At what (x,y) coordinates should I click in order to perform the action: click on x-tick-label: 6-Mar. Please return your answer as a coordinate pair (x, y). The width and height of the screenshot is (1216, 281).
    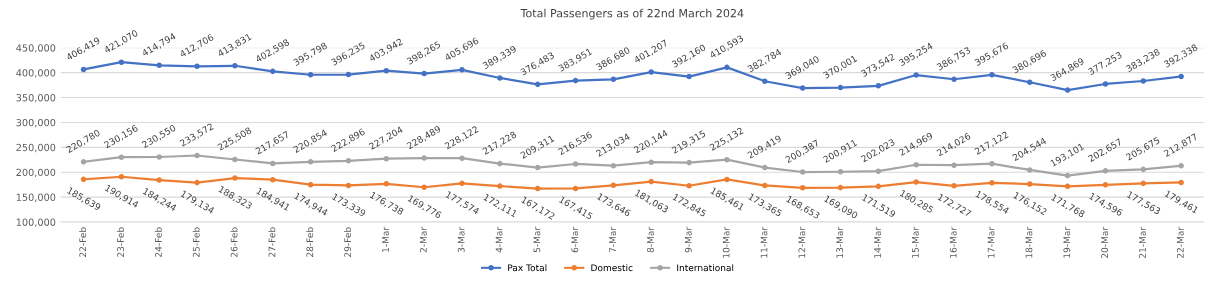
    Looking at the image, I should click on (575, 239).